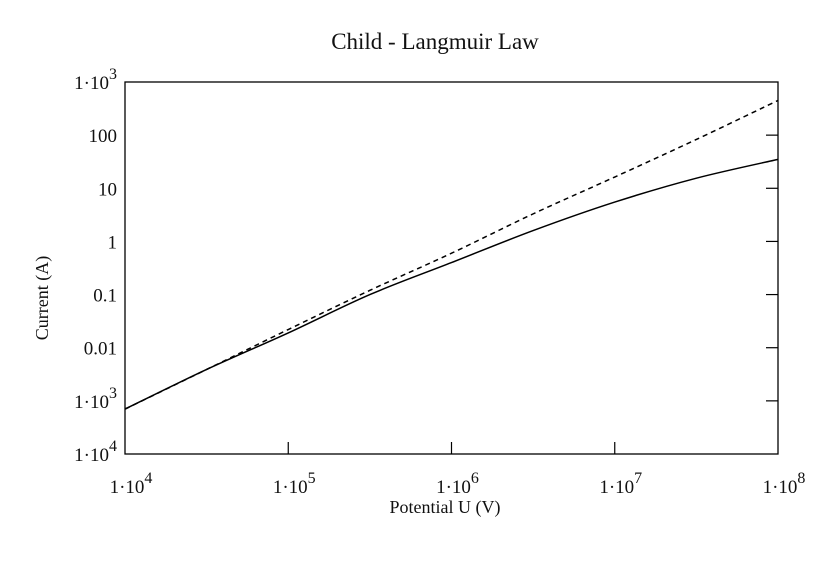 The width and height of the screenshot is (830, 579). What do you see at coordinates (103, 136) in the screenshot?
I see `y-tick-label: 100` at bounding box center [103, 136].